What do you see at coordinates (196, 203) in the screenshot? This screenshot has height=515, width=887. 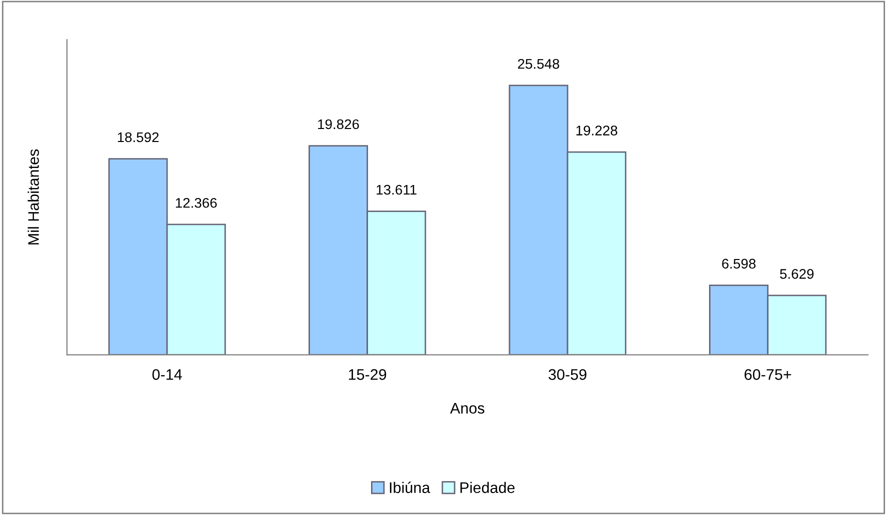 I see `data-label: 12.366` at bounding box center [196, 203].